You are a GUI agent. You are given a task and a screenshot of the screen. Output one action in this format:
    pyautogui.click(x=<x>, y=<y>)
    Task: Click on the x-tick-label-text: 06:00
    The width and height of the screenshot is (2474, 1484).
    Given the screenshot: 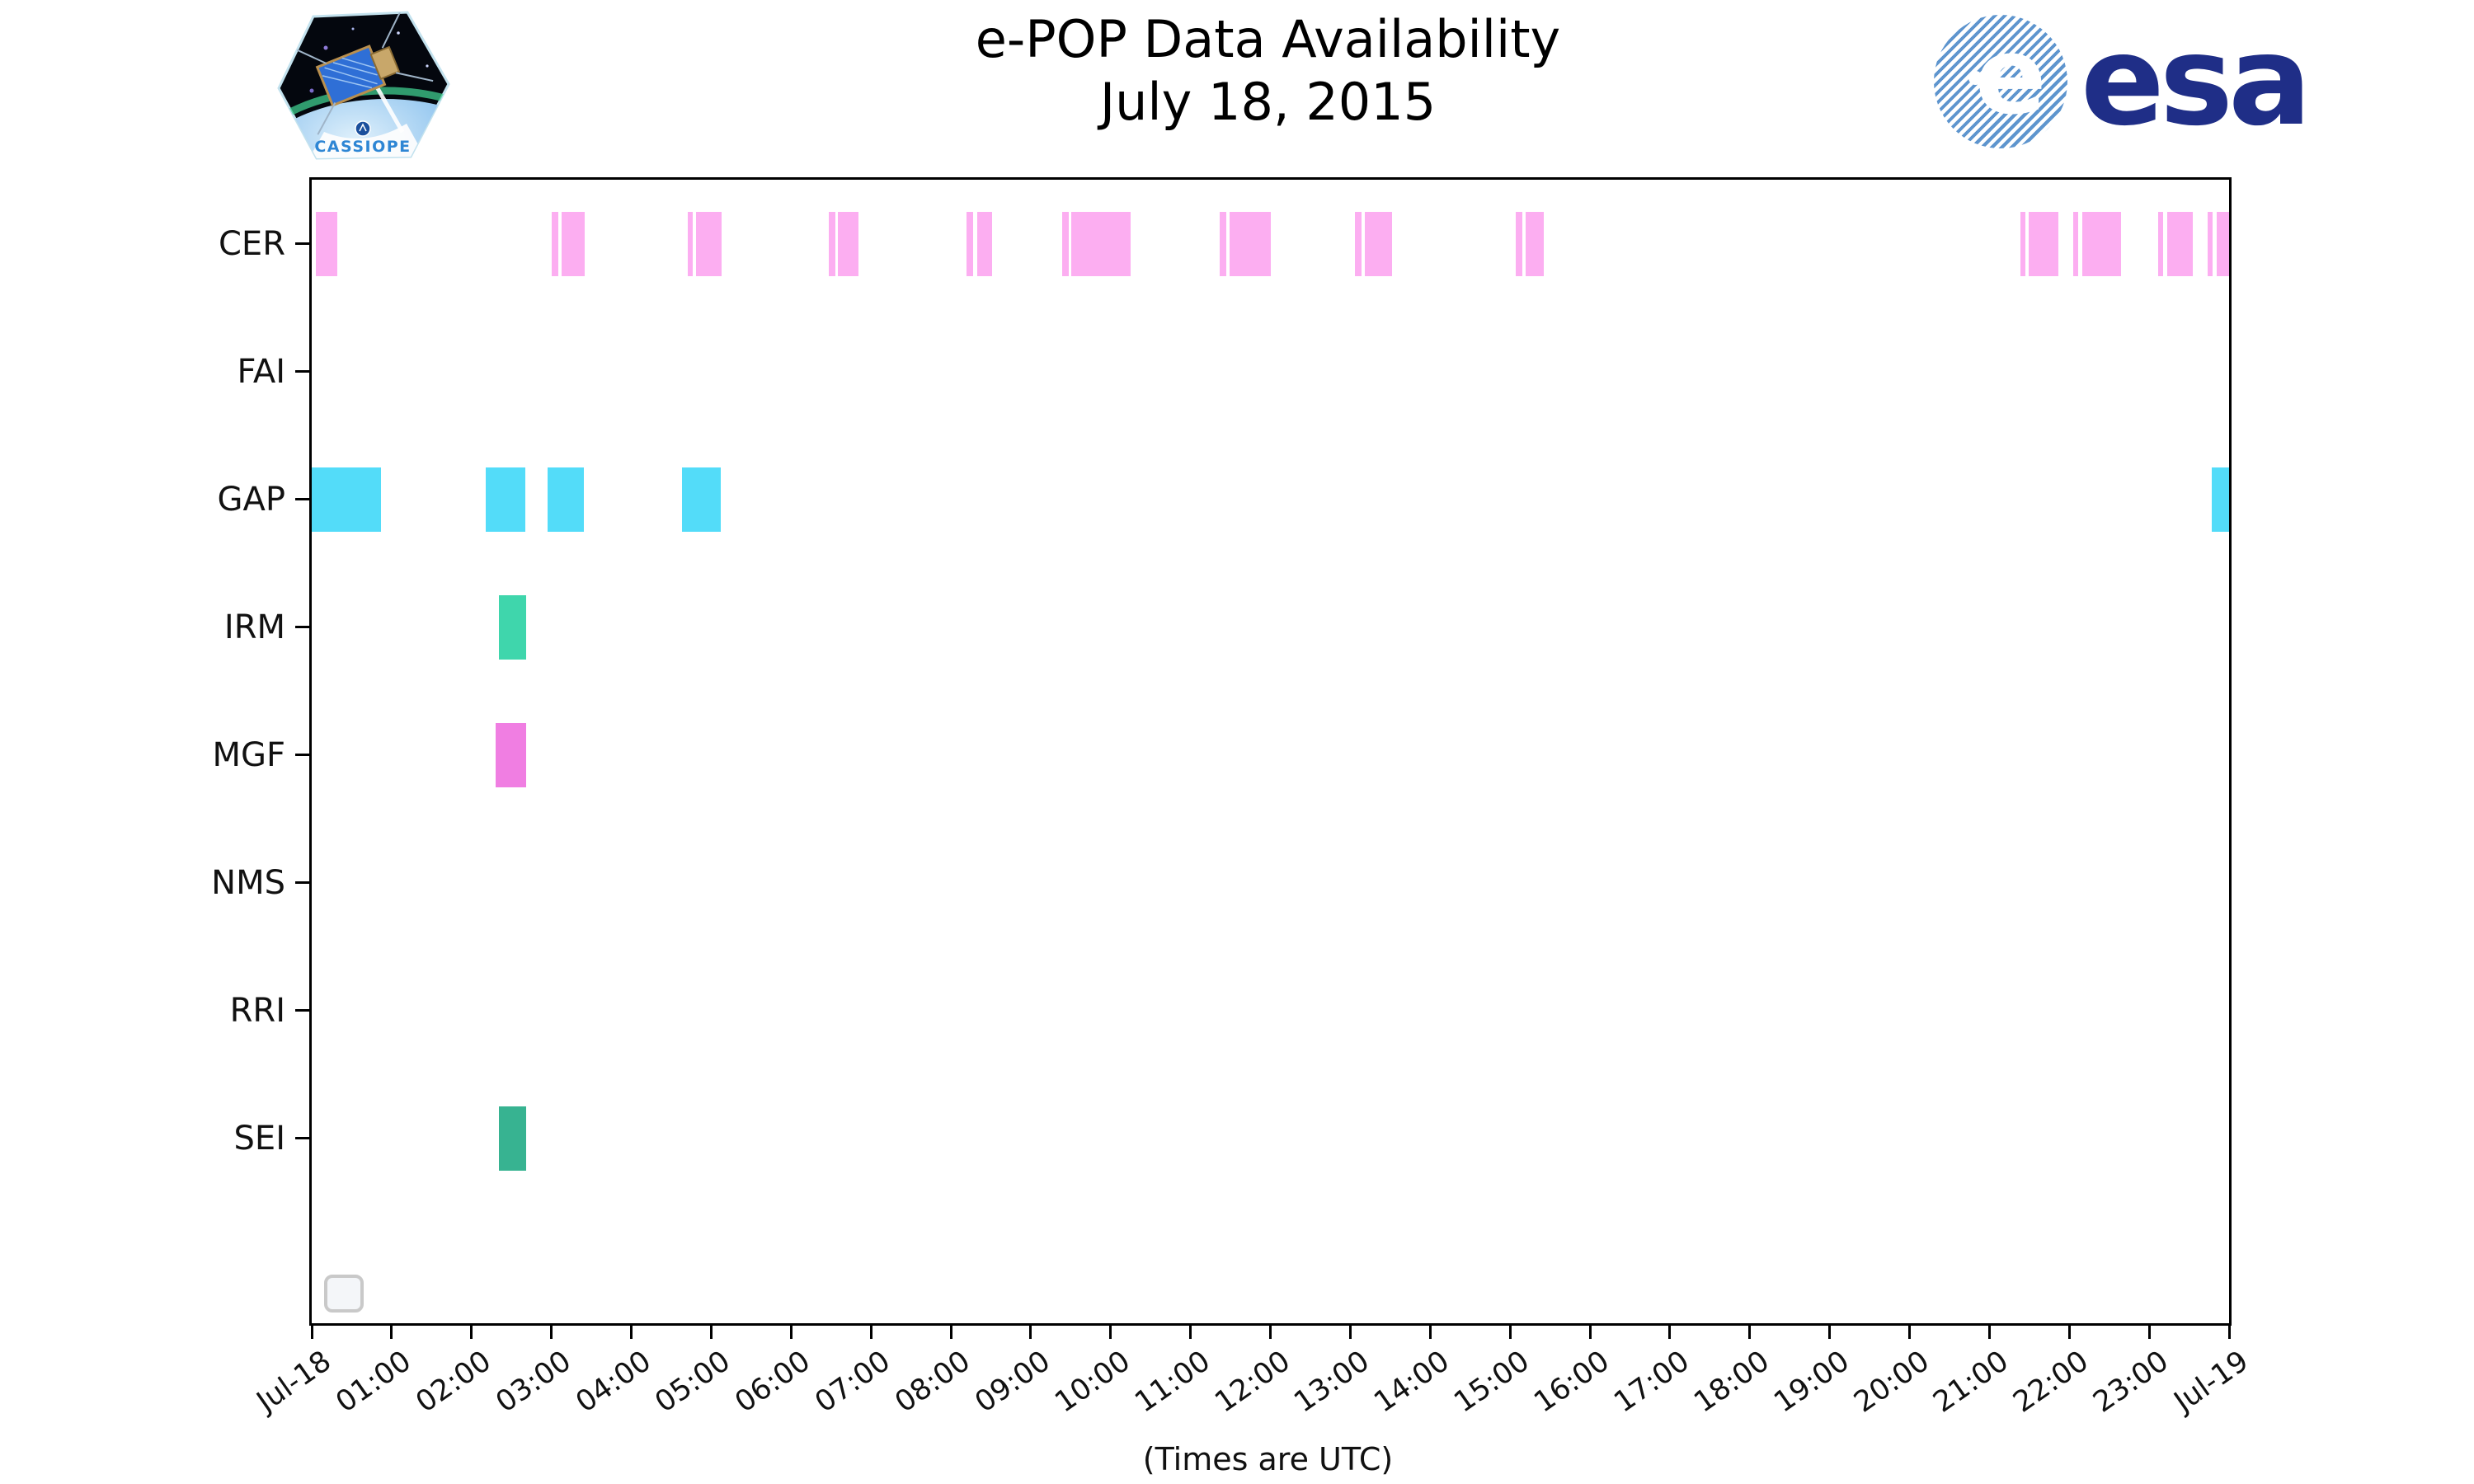 What is the action you would take?
    pyautogui.click(x=773, y=1382)
    